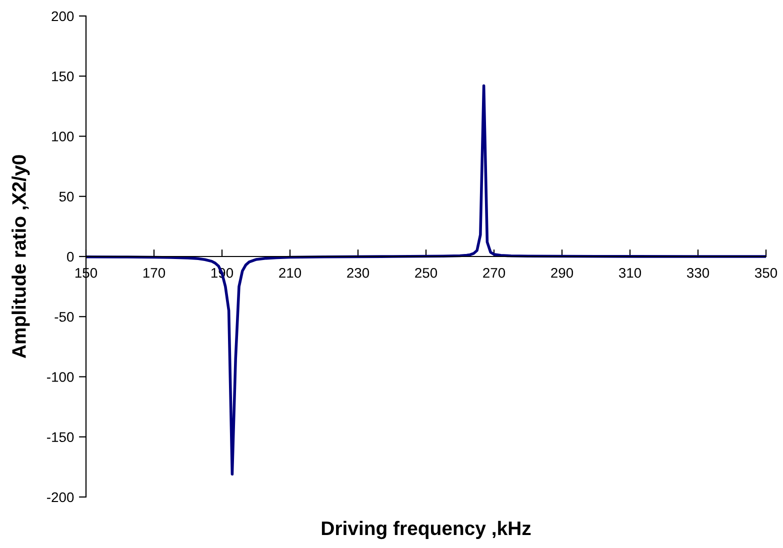 This screenshot has height=548, width=783. Describe the element at coordinates (562, 273) in the screenshot. I see `x-tick-label: 290` at that location.